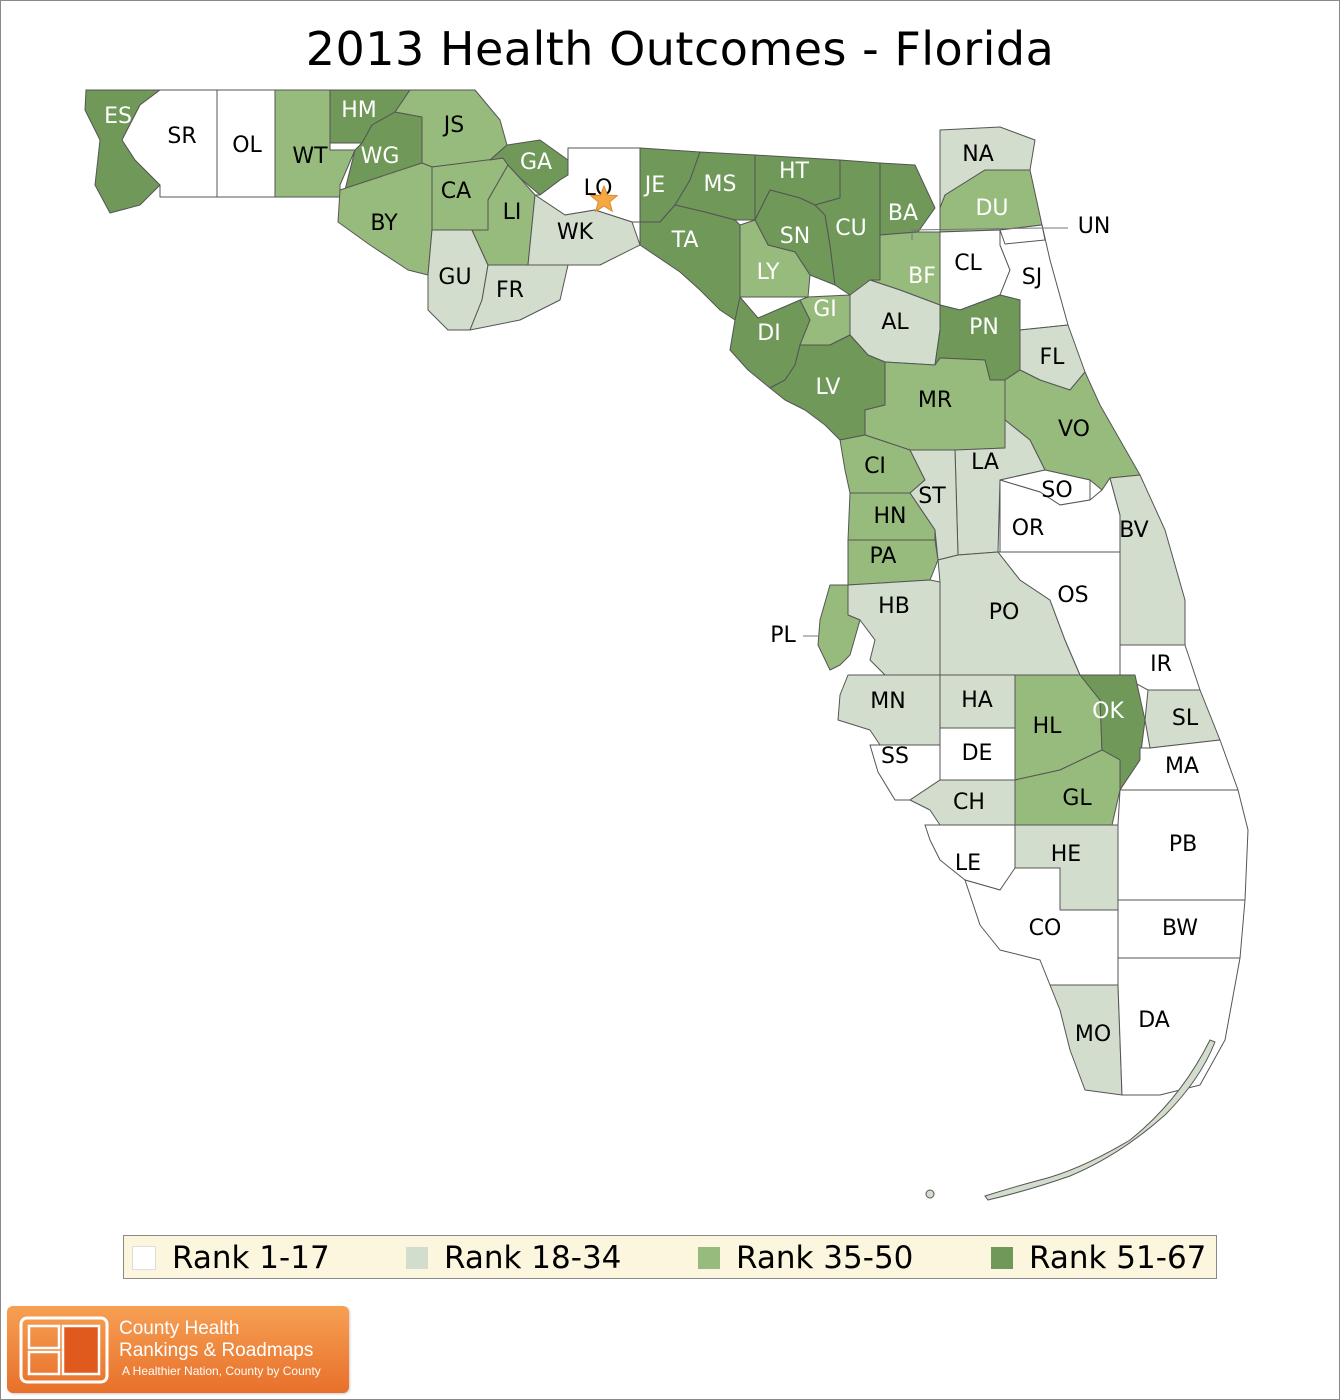  Describe the element at coordinates (775, 258) in the screenshot. I see `county-ly` at that location.